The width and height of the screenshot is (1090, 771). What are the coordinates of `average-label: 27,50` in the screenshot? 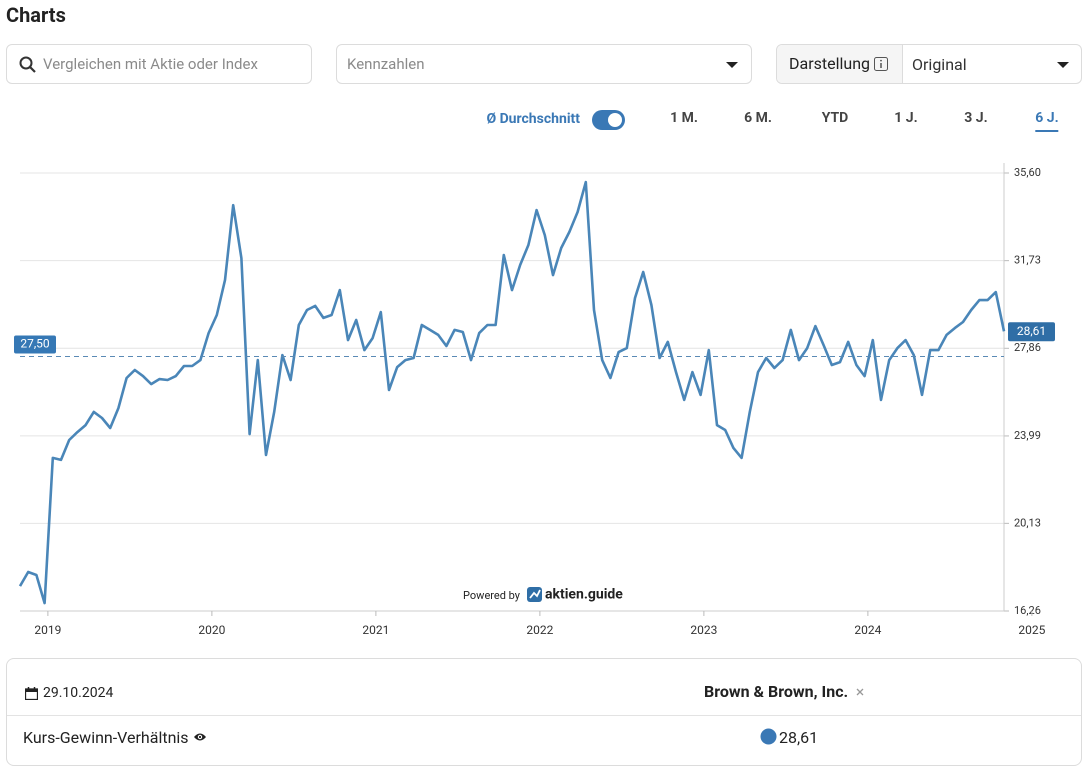 It's located at (35, 344).